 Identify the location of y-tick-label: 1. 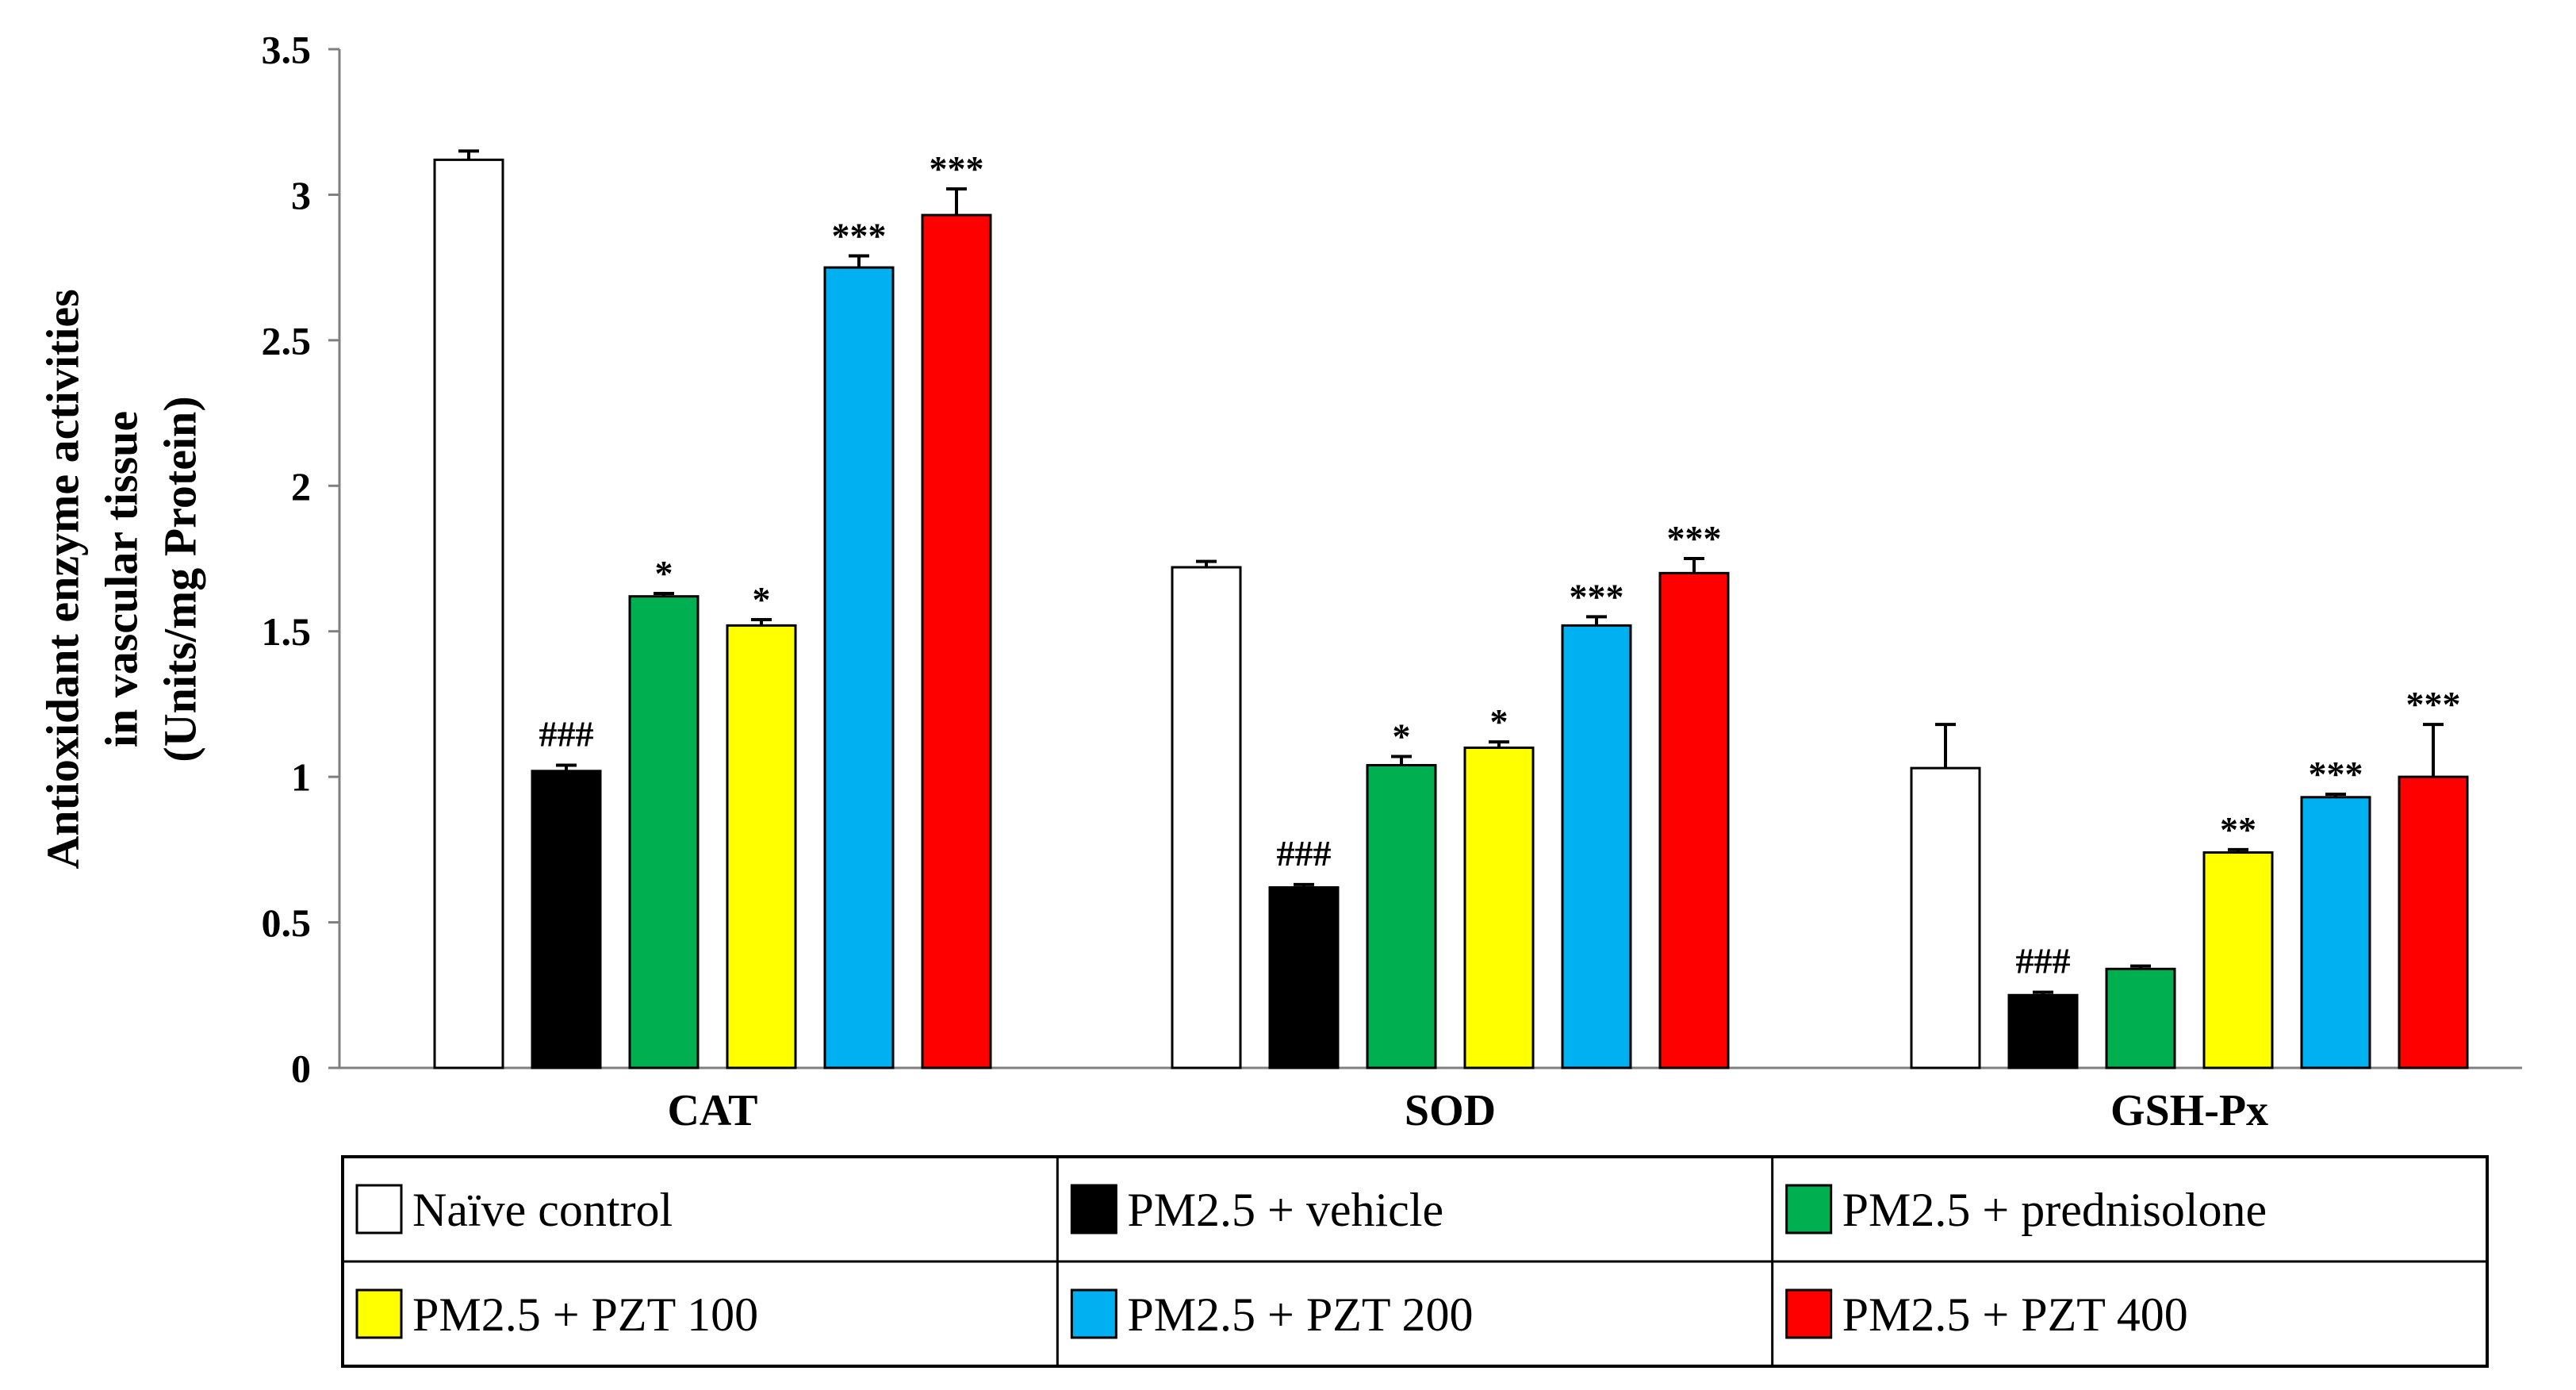
(301, 777).